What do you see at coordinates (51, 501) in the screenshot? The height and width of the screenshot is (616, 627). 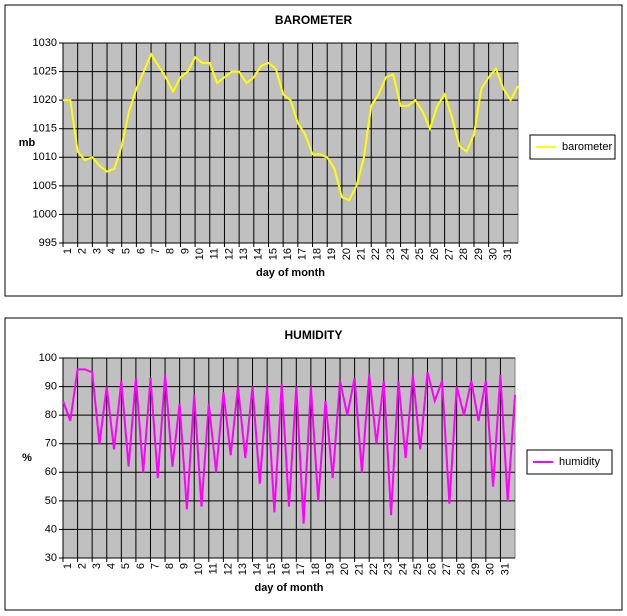 I see `y-tick-label: 50` at bounding box center [51, 501].